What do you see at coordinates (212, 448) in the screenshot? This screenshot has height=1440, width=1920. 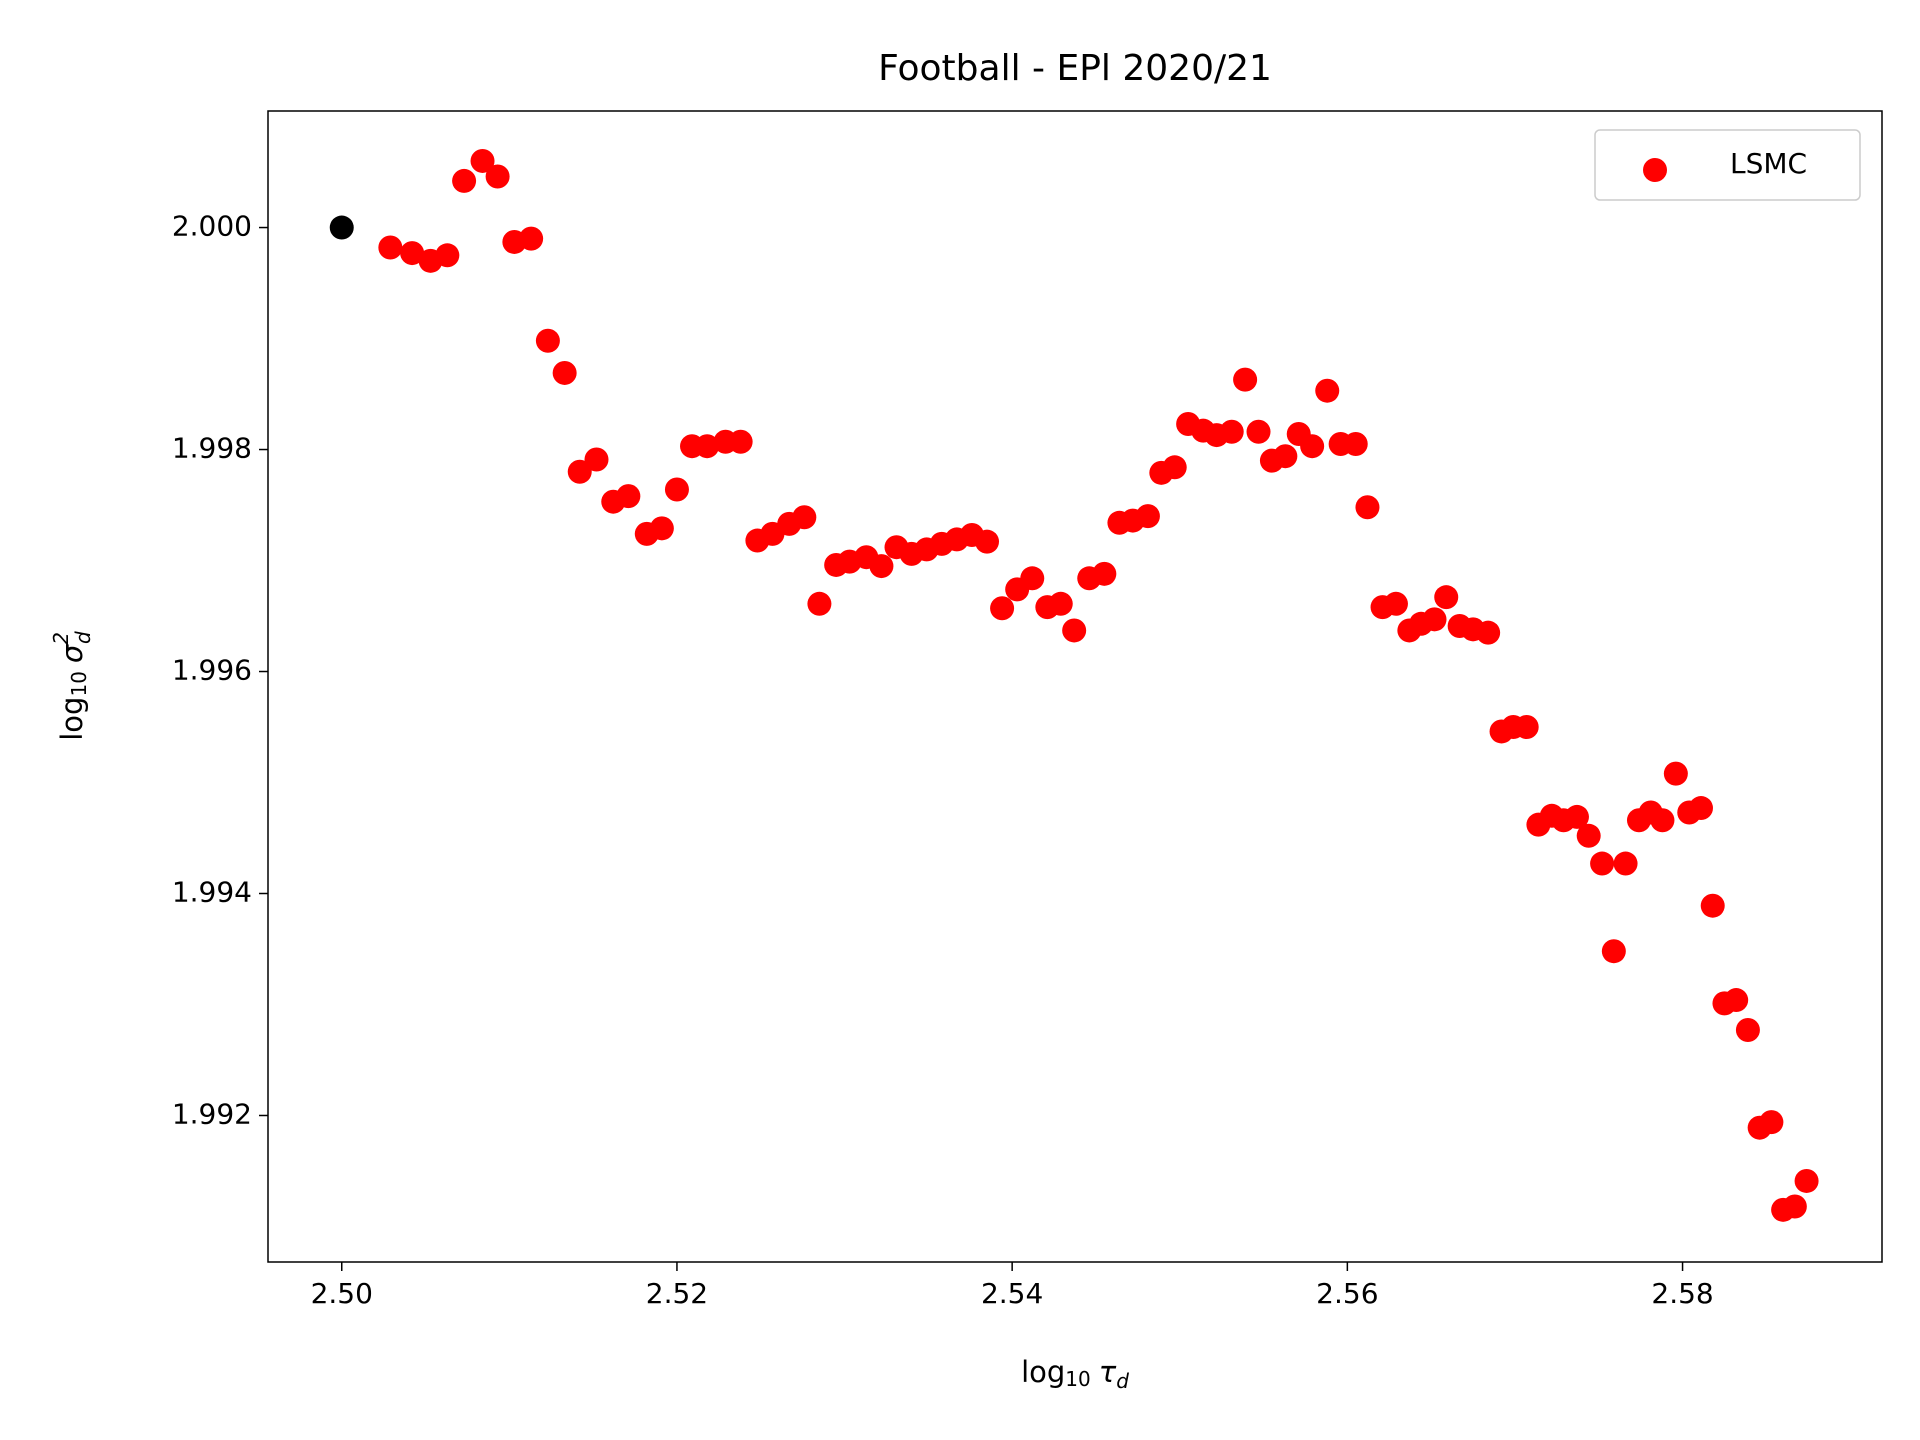 I see `y-tick-label: 1.998` at bounding box center [212, 448].